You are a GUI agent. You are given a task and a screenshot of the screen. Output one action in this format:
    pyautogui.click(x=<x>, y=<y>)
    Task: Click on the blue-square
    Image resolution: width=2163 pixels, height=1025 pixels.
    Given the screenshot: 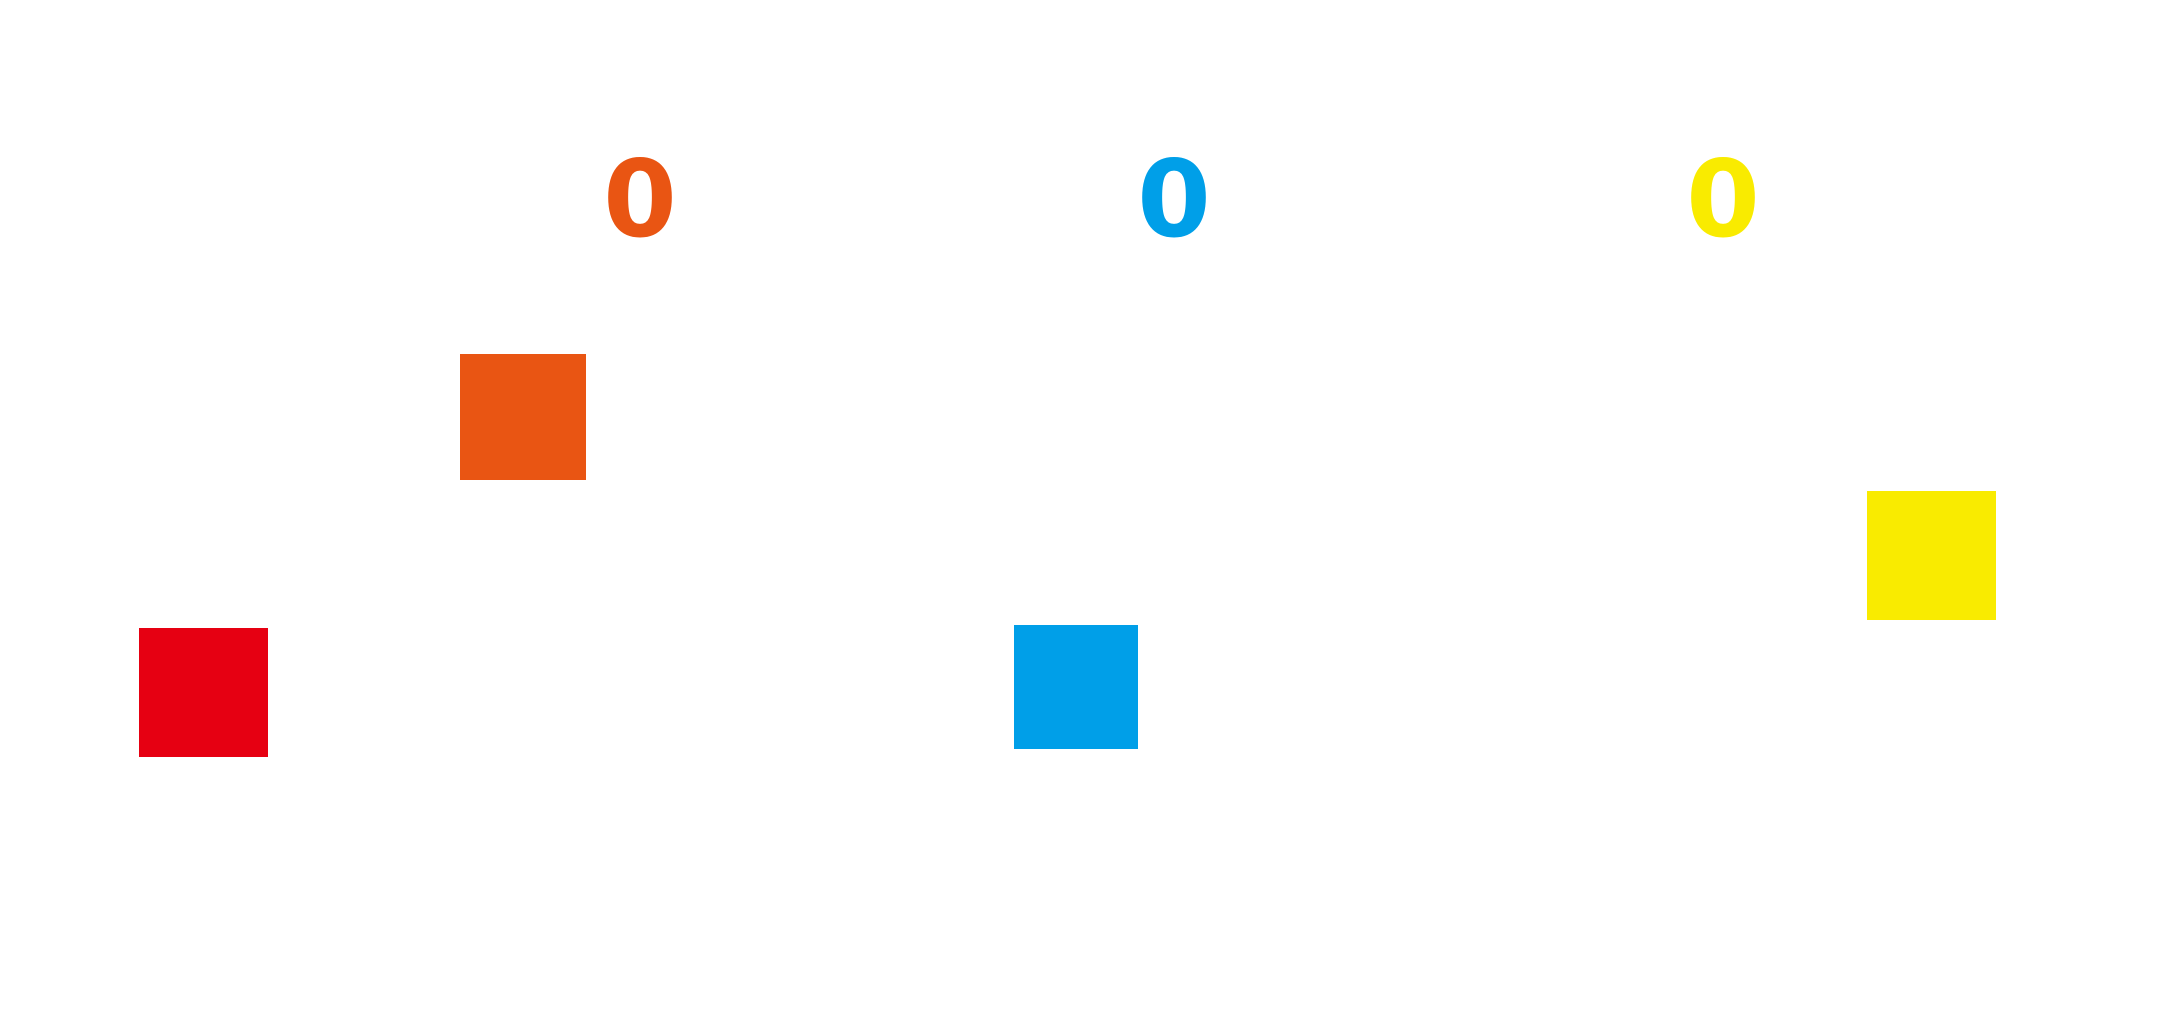 What is the action you would take?
    pyautogui.click(x=1076, y=687)
    